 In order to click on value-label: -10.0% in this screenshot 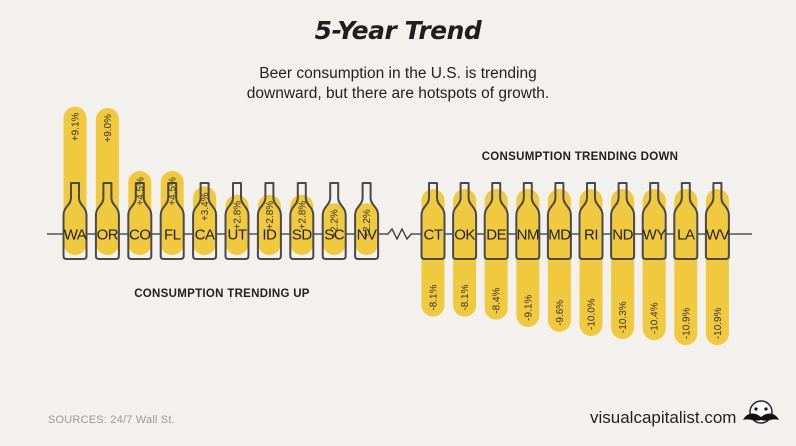, I will do `click(592, 314)`.